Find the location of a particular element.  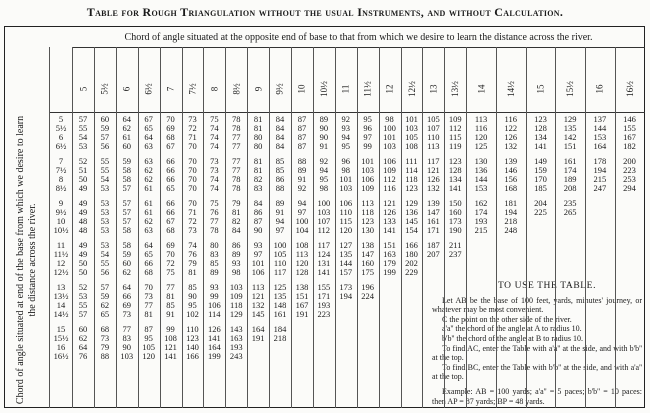

cell: 56 is located at coordinates (105, 146).